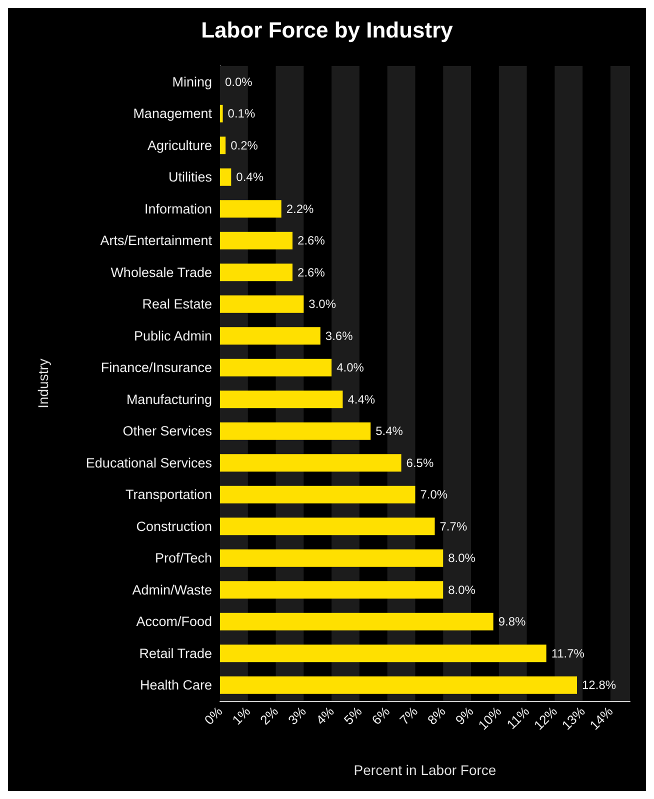 This screenshot has height=799, width=654. I want to click on data-label: 5.4%, so click(390, 431).